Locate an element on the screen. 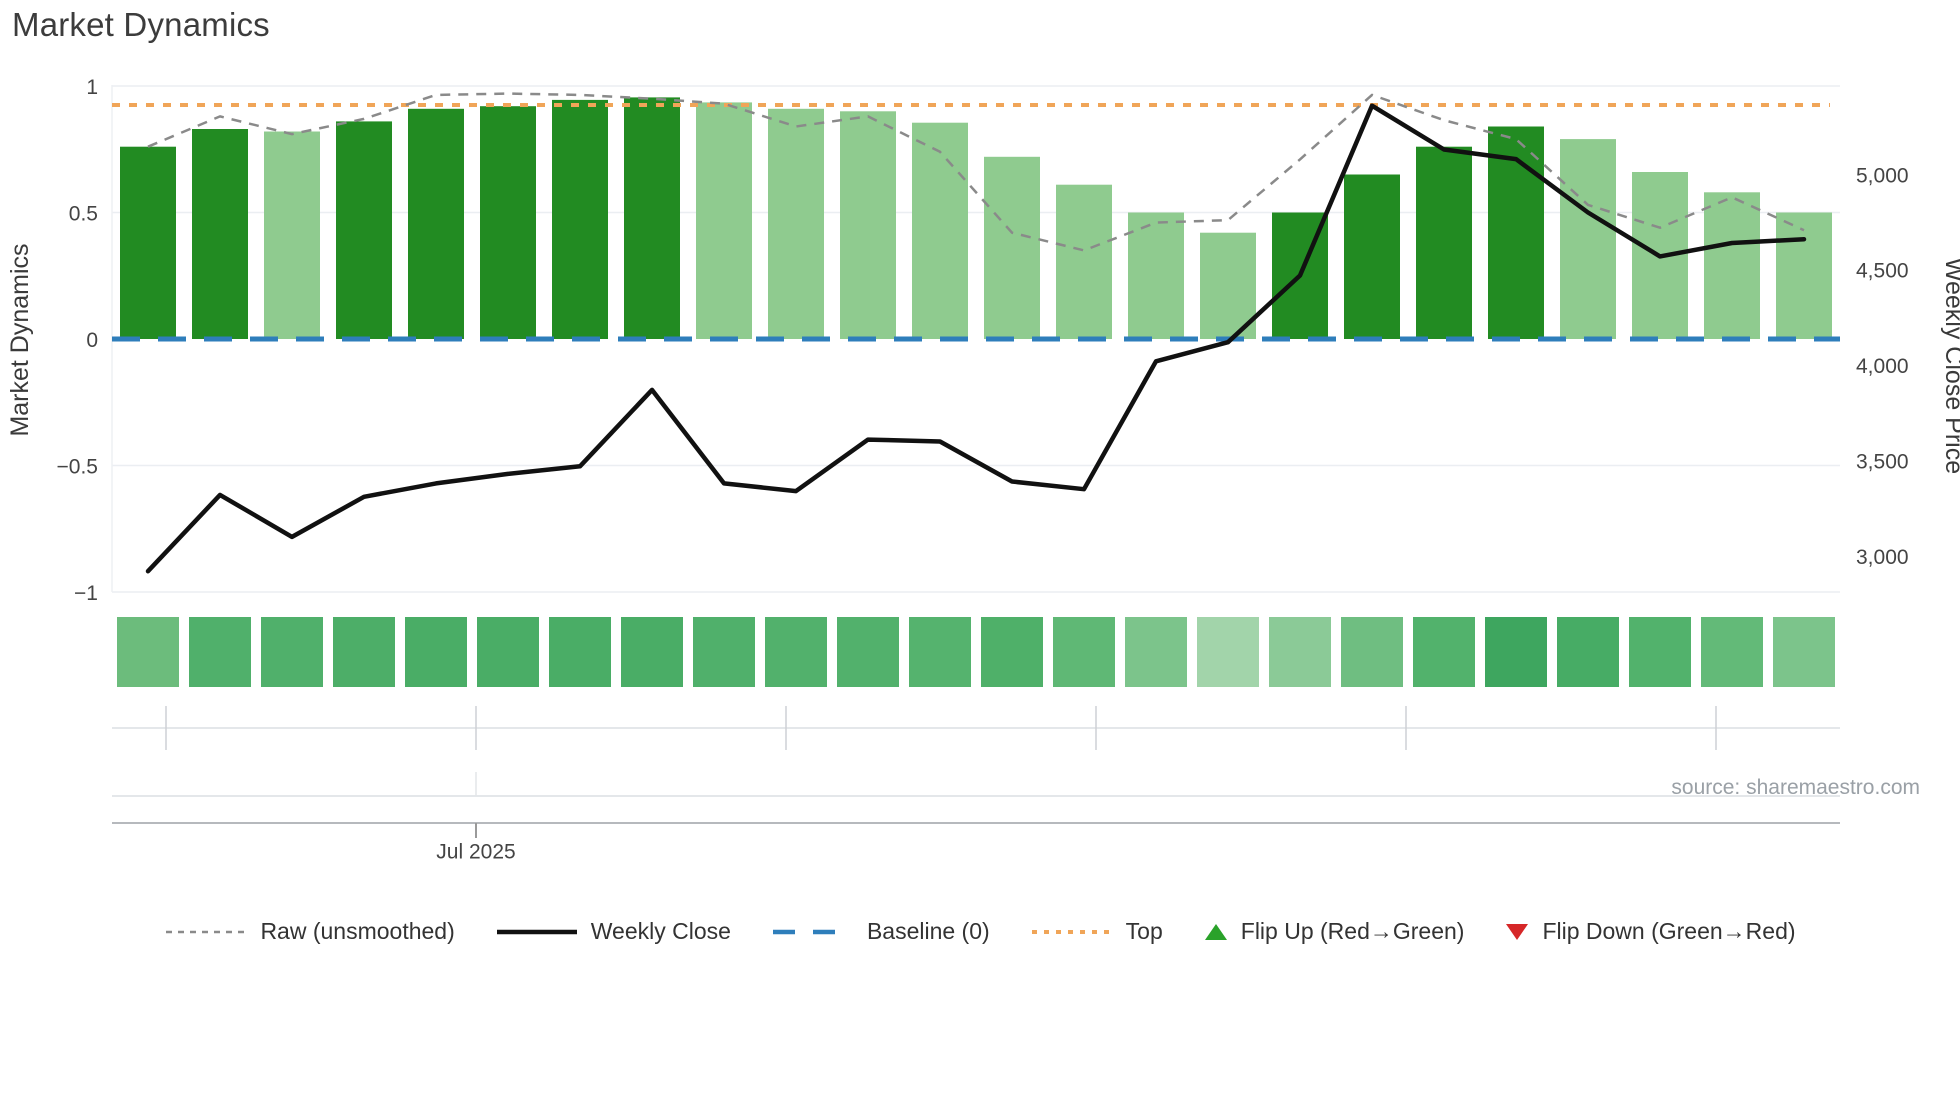  triangle-down-icon is located at coordinates (1517, 931).